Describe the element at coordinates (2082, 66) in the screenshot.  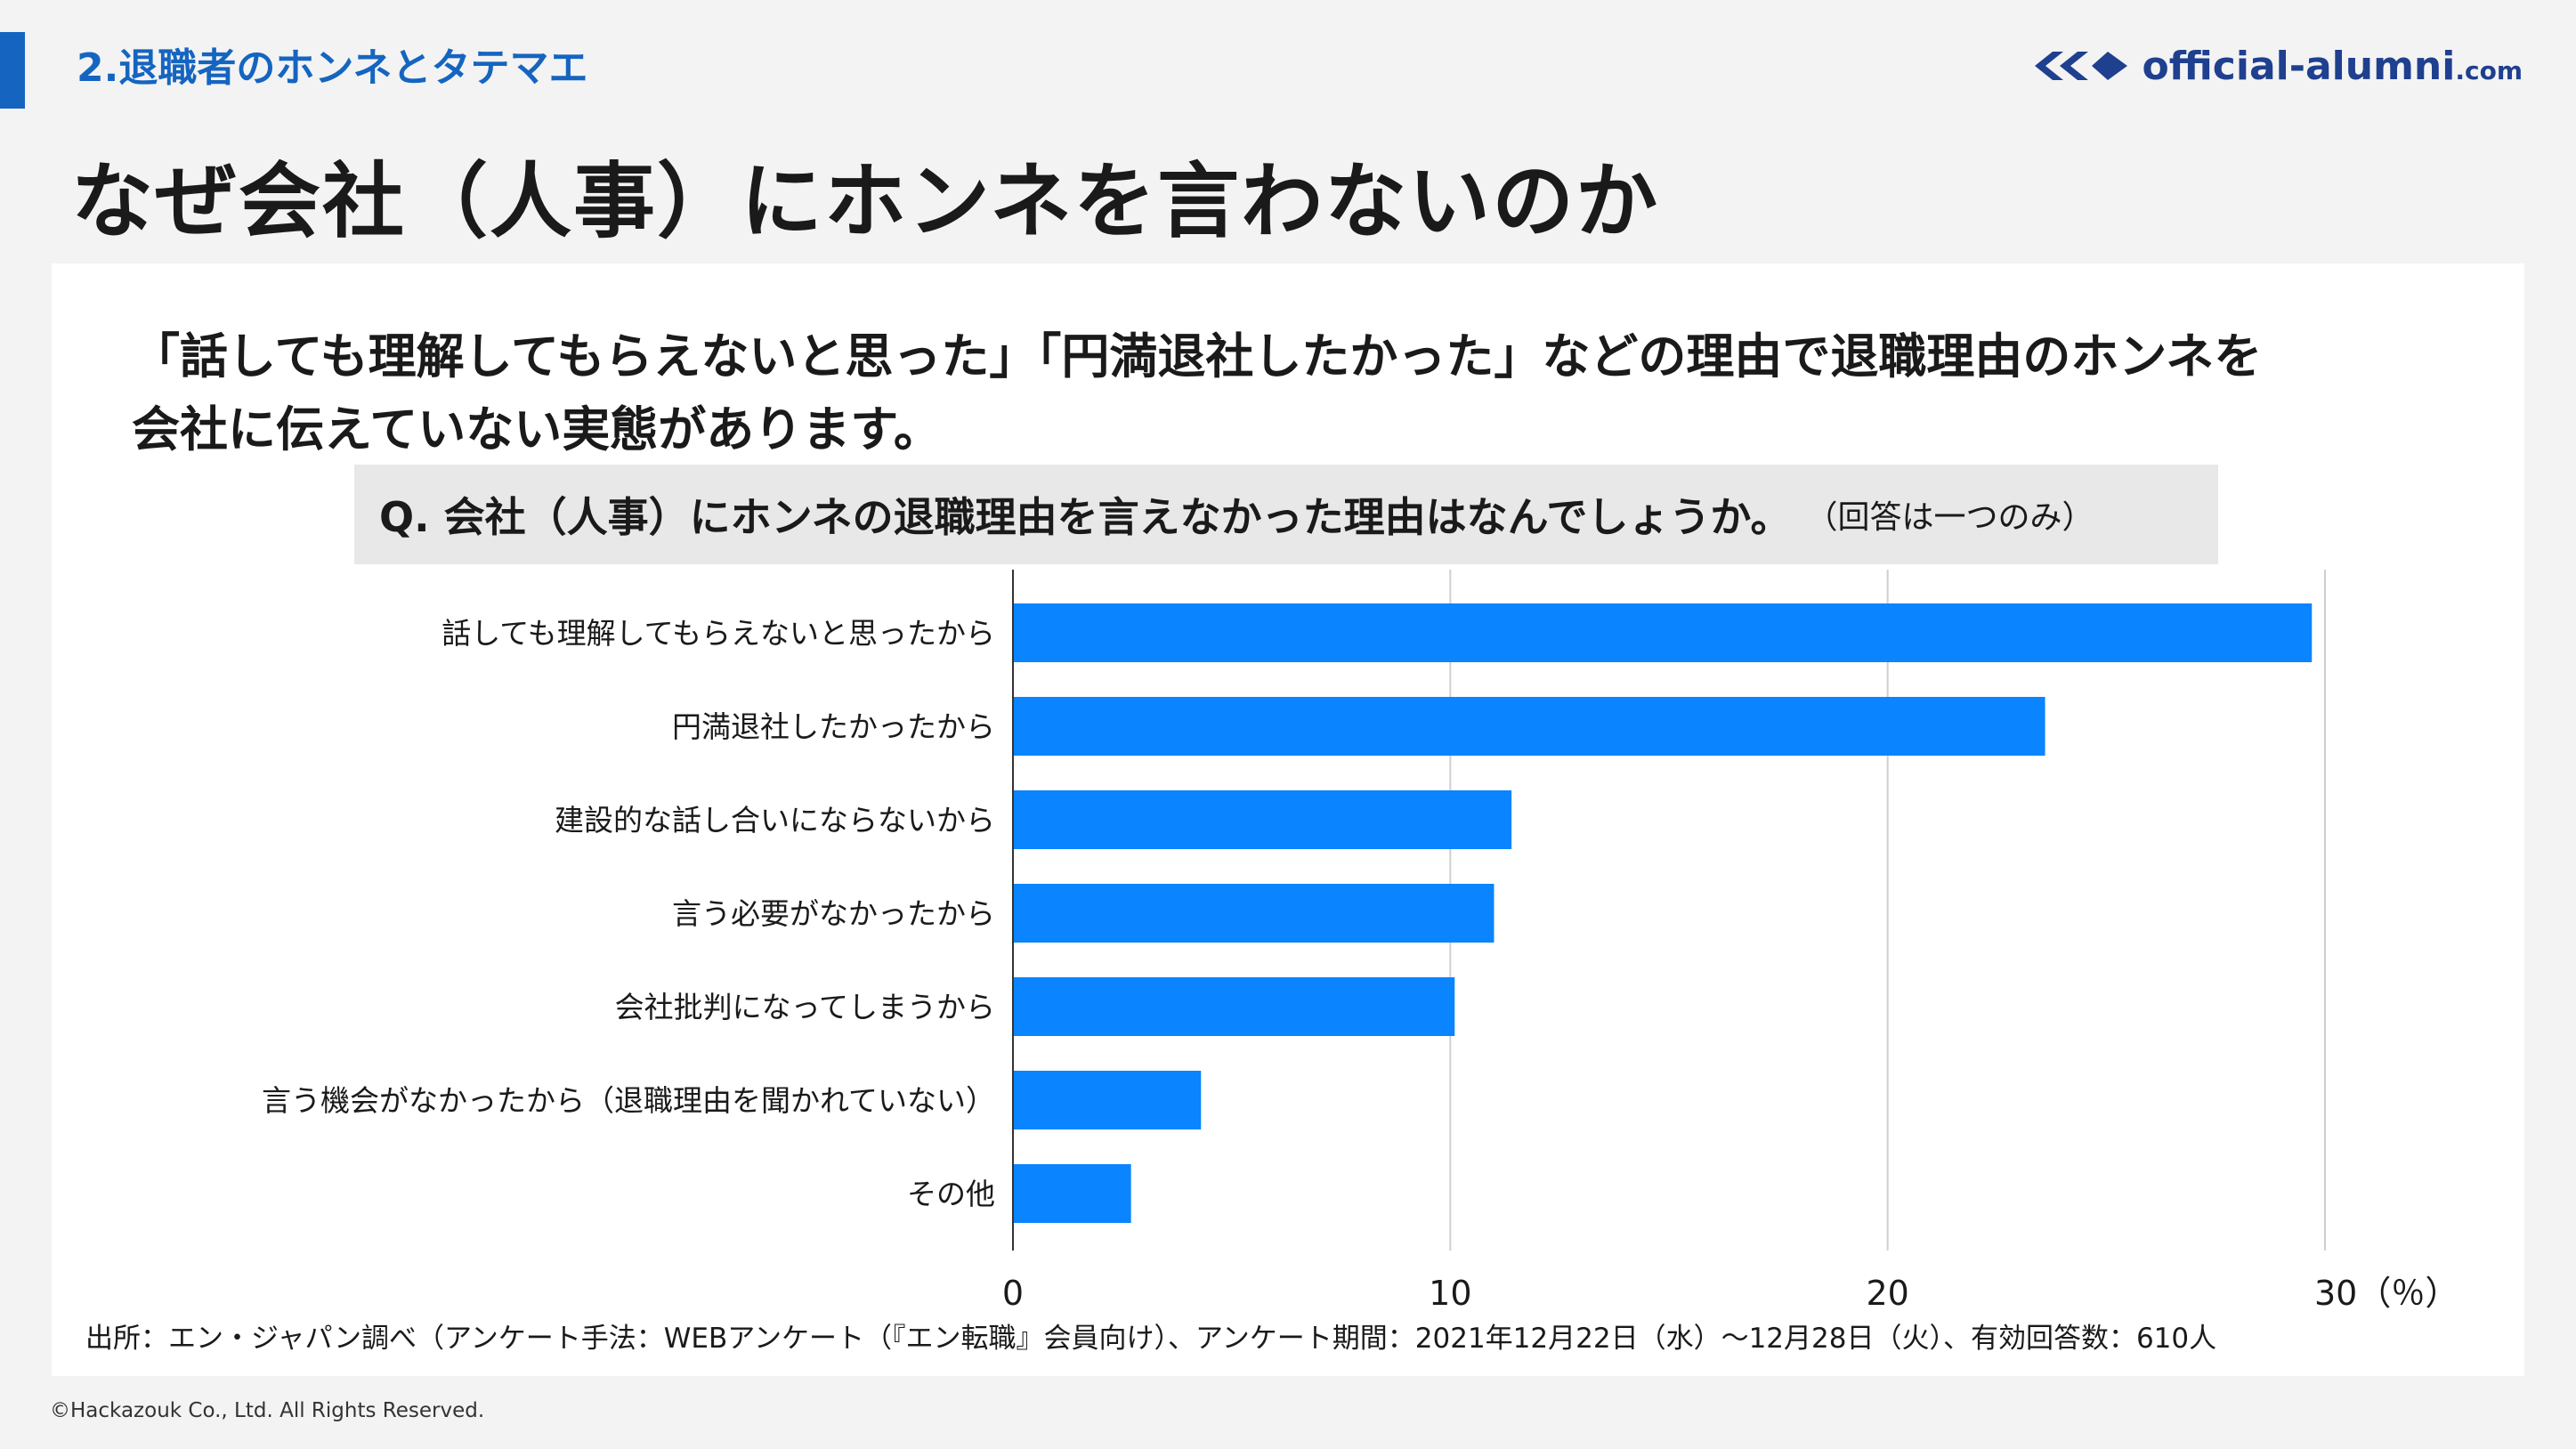
I see `logo-chevrons-icon` at that location.